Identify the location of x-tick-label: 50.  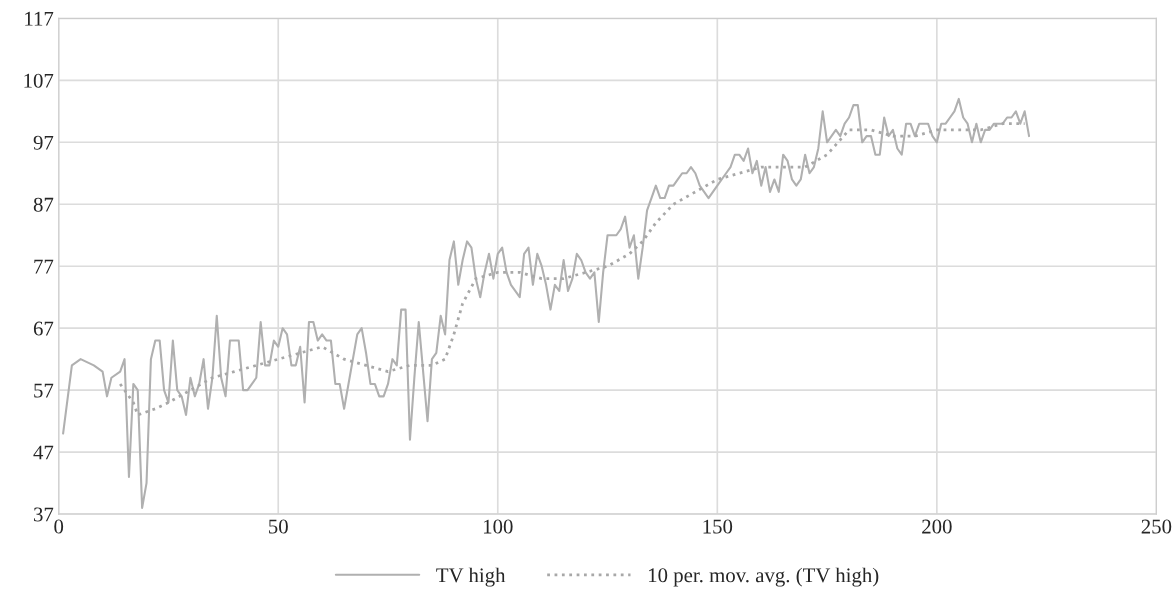
(278, 526).